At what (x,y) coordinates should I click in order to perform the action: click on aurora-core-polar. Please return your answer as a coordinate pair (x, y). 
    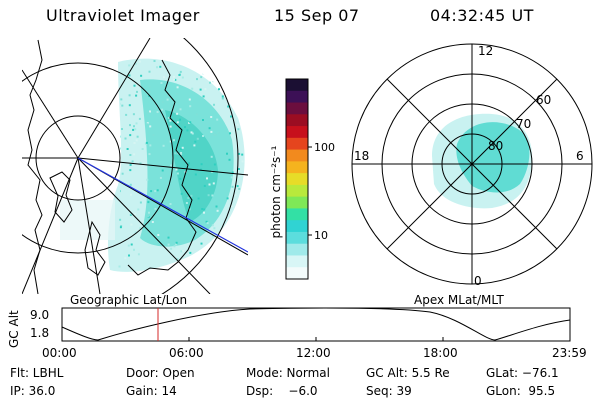
    Looking at the image, I should click on (493, 157).